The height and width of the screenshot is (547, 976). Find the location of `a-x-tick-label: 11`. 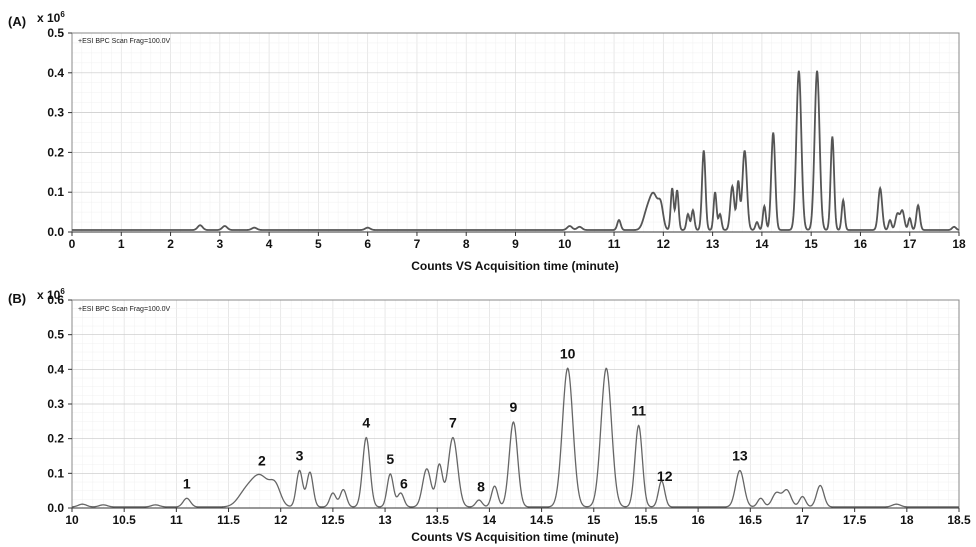

a-x-tick-label: 11 is located at coordinates (614, 244).